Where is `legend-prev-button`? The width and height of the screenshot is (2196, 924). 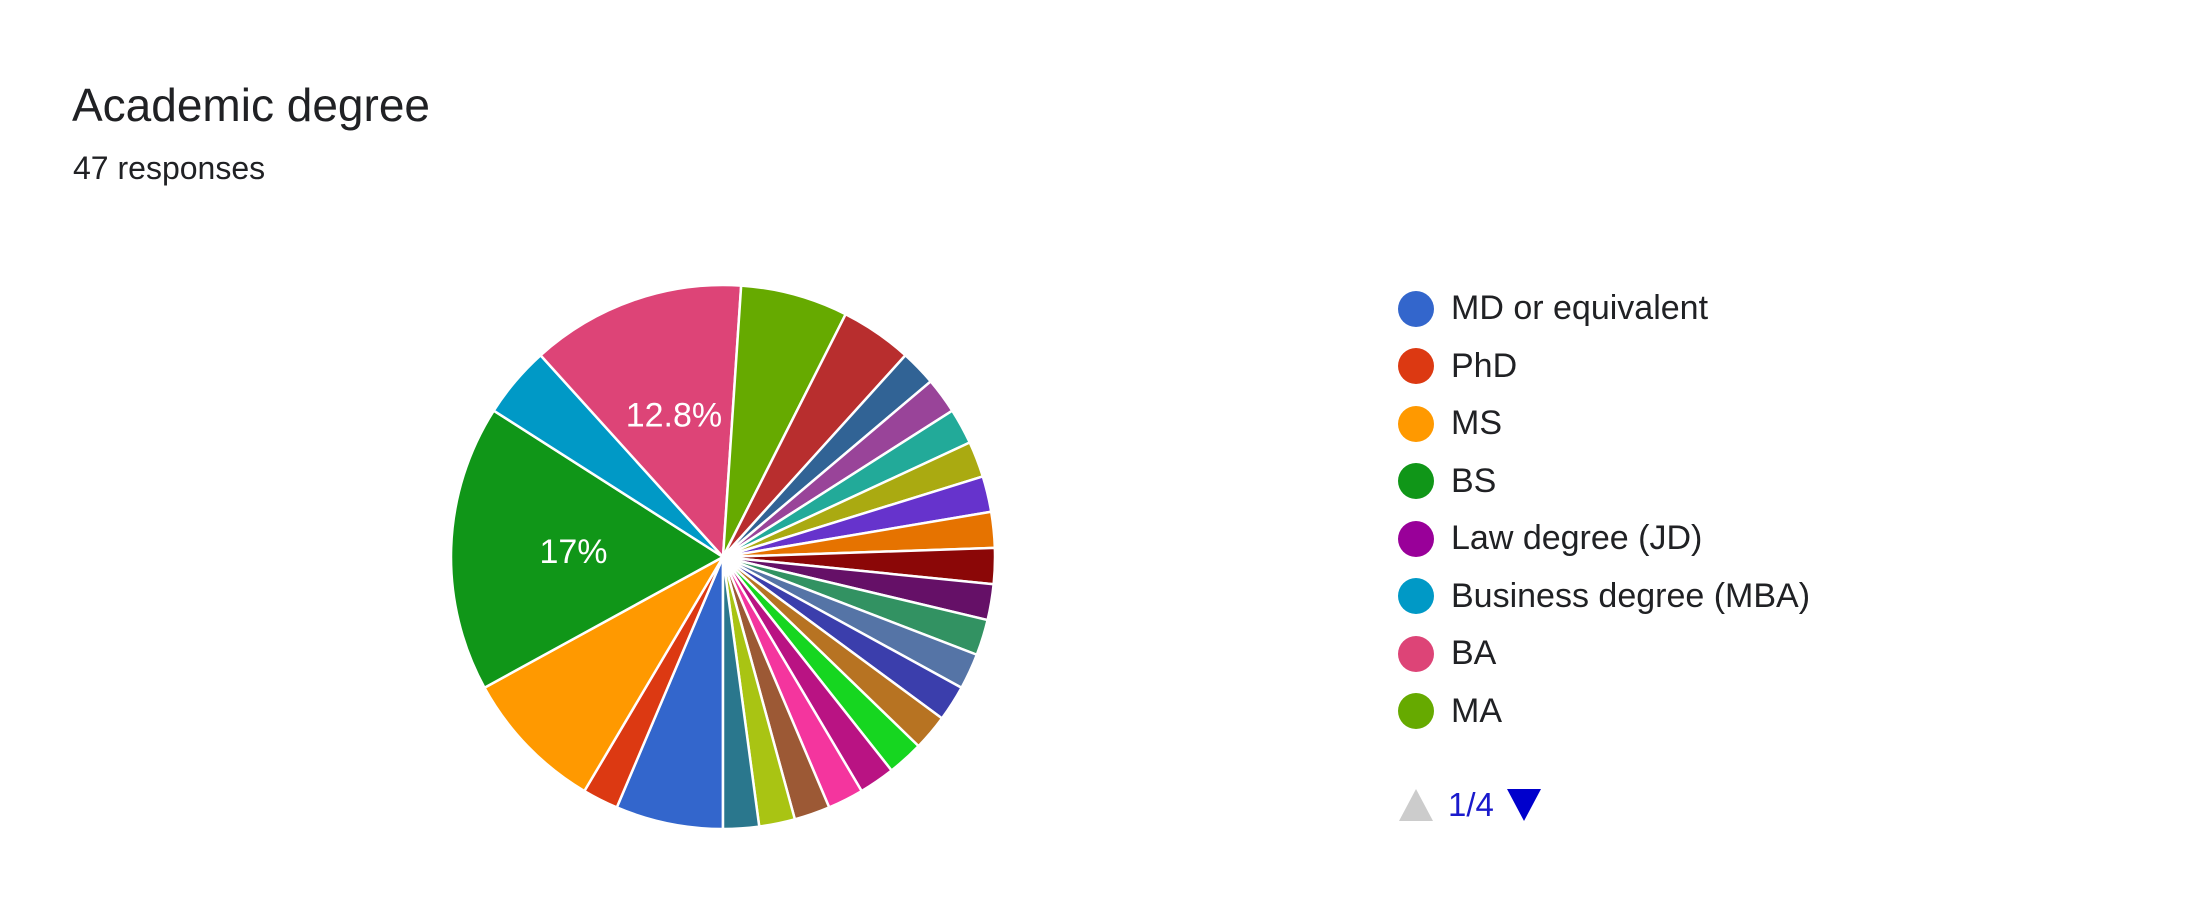 legend-prev-button is located at coordinates (1416, 805).